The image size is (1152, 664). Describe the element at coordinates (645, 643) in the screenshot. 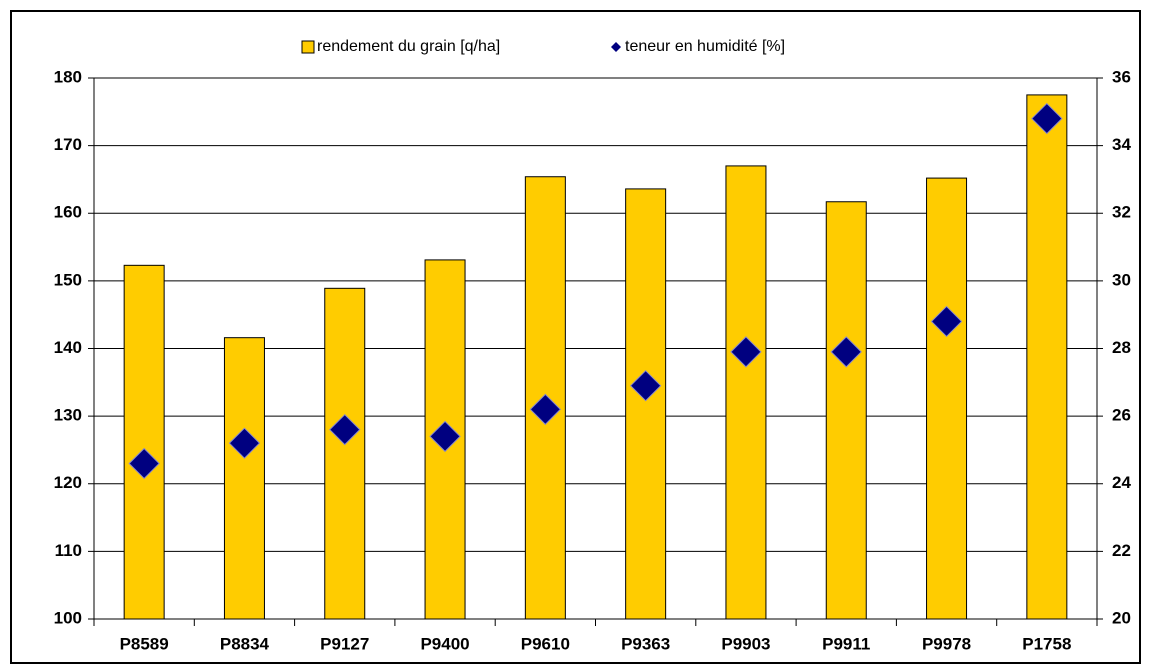

I see `x-tick-label: P9363` at that location.